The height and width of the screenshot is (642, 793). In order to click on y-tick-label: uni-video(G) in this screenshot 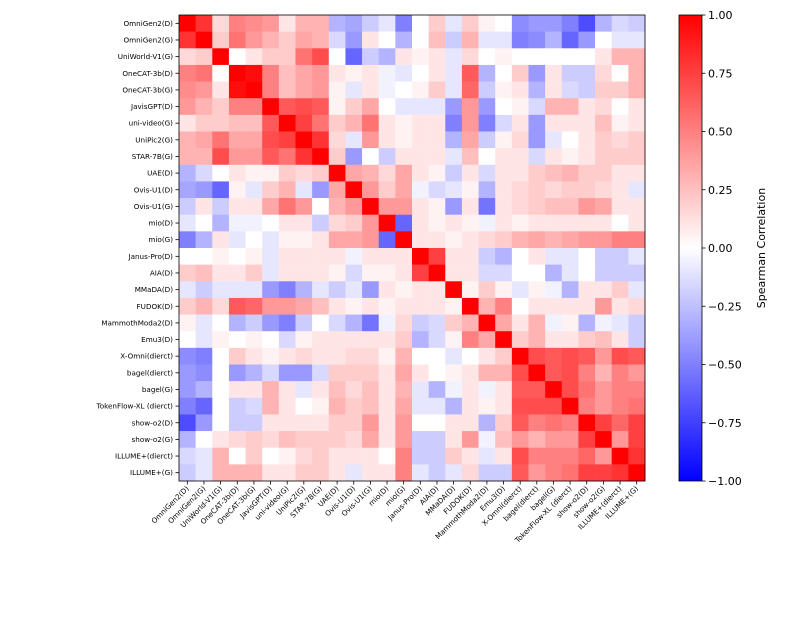, I will do `click(151, 123)`.